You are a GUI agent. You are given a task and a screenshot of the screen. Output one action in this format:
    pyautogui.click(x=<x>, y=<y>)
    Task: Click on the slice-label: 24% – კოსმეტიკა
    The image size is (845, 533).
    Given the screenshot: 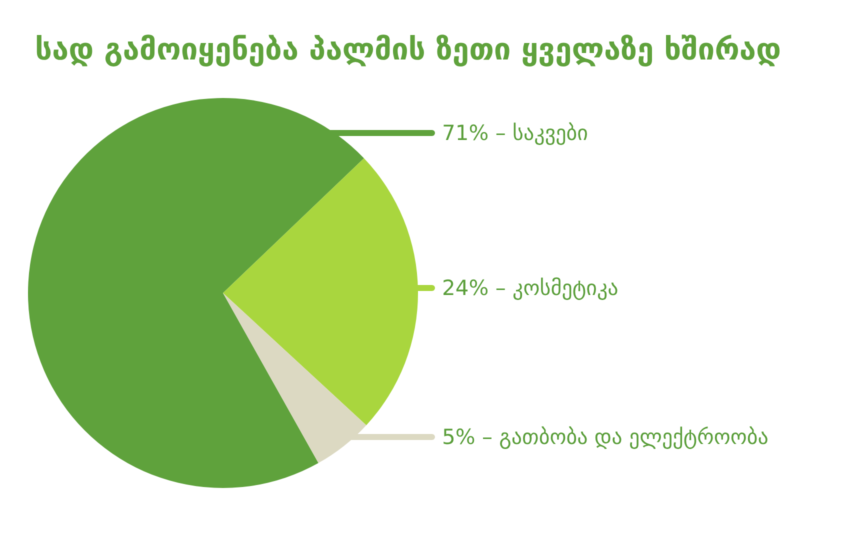 What is the action you would take?
    pyautogui.click(x=530, y=288)
    